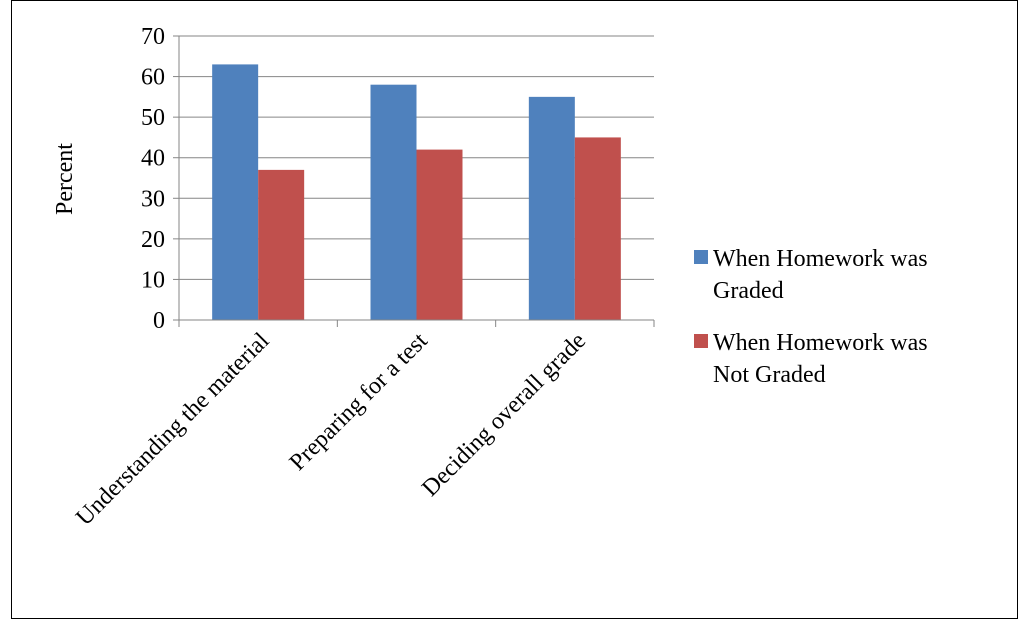 This screenshot has height=621, width=1020. Describe the element at coordinates (153, 280) in the screenshot. I see `y-tick-label: 10` at that location.